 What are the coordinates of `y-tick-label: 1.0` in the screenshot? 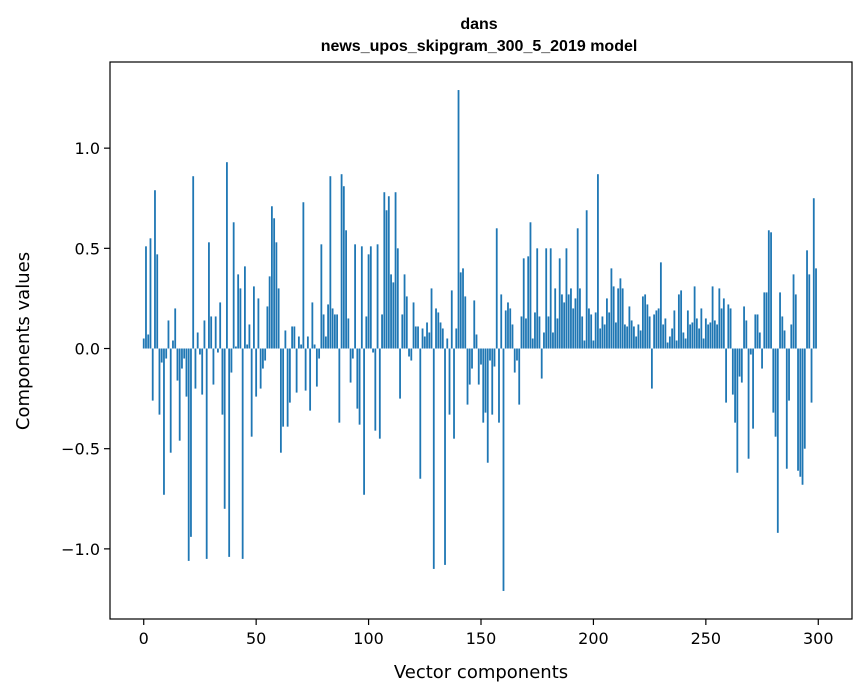 It's located at (87, 148).